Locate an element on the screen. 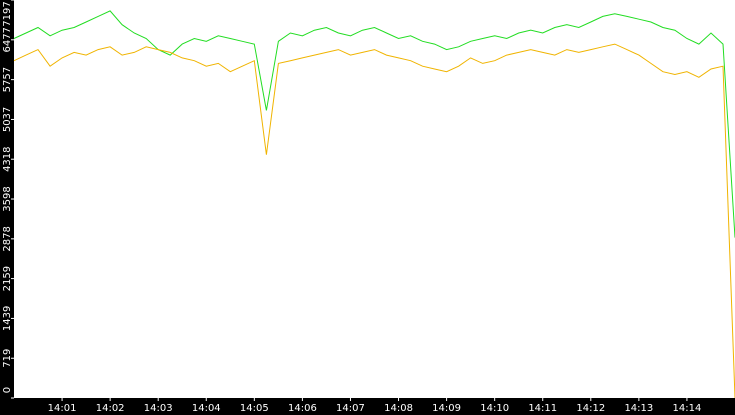  x-axis-bar is located at coordinates (367, 406).